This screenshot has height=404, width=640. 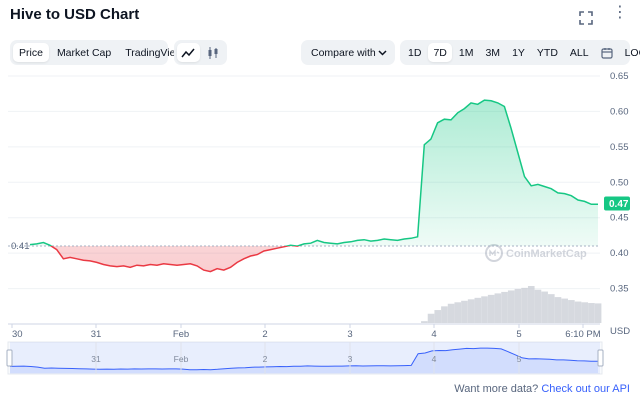 I want to click on tab-price: Price, so click(x=31, y=52).